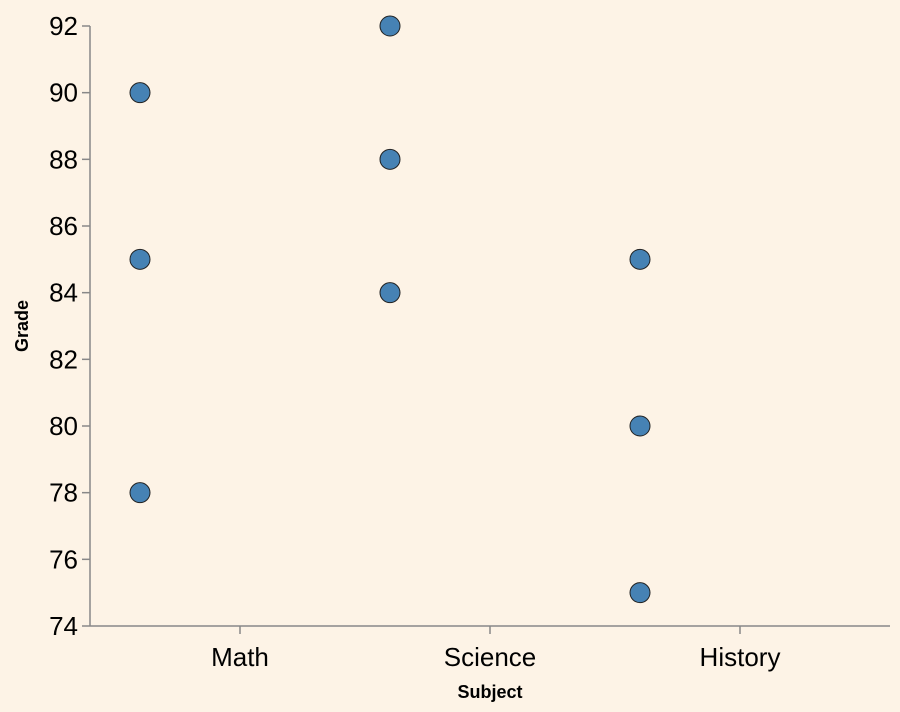  What do you see at coordinates (63, 226) in the screenshot?
I see `y-tick-label: 86` at bounding box center [63, 226].